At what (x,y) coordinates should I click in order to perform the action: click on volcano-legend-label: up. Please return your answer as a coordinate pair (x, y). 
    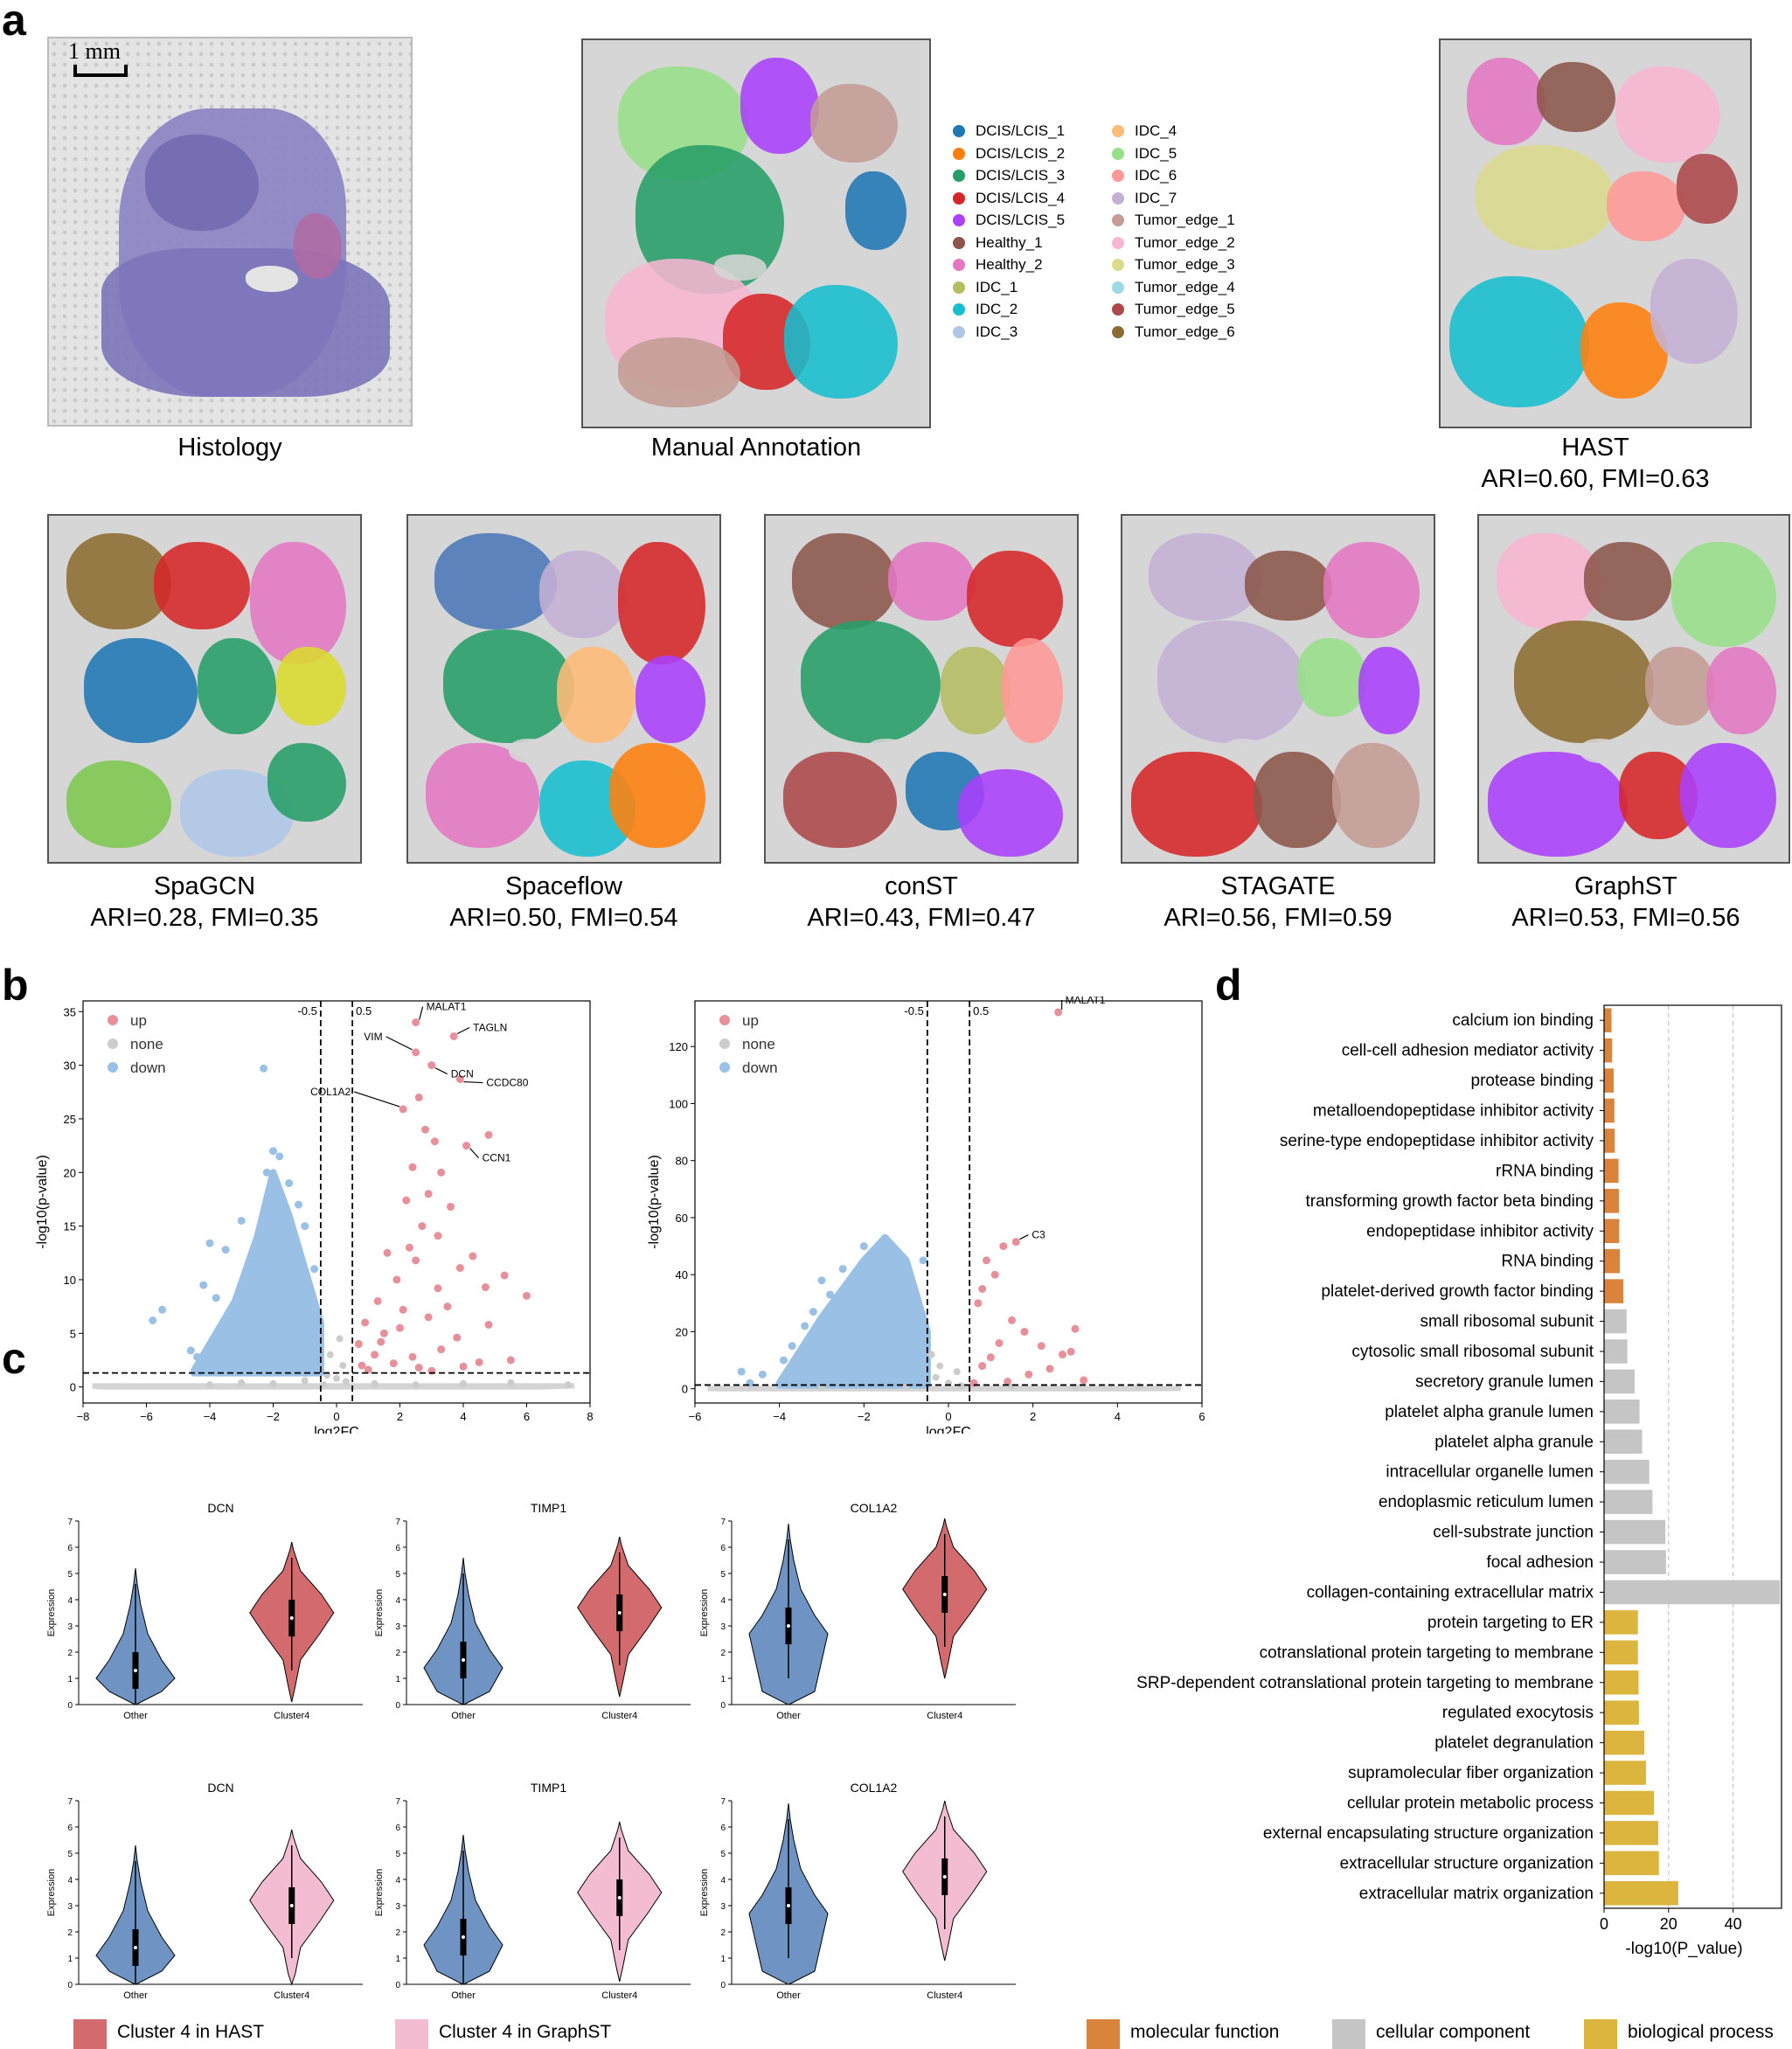
    Looking at the image, I should click on (750, 1021).